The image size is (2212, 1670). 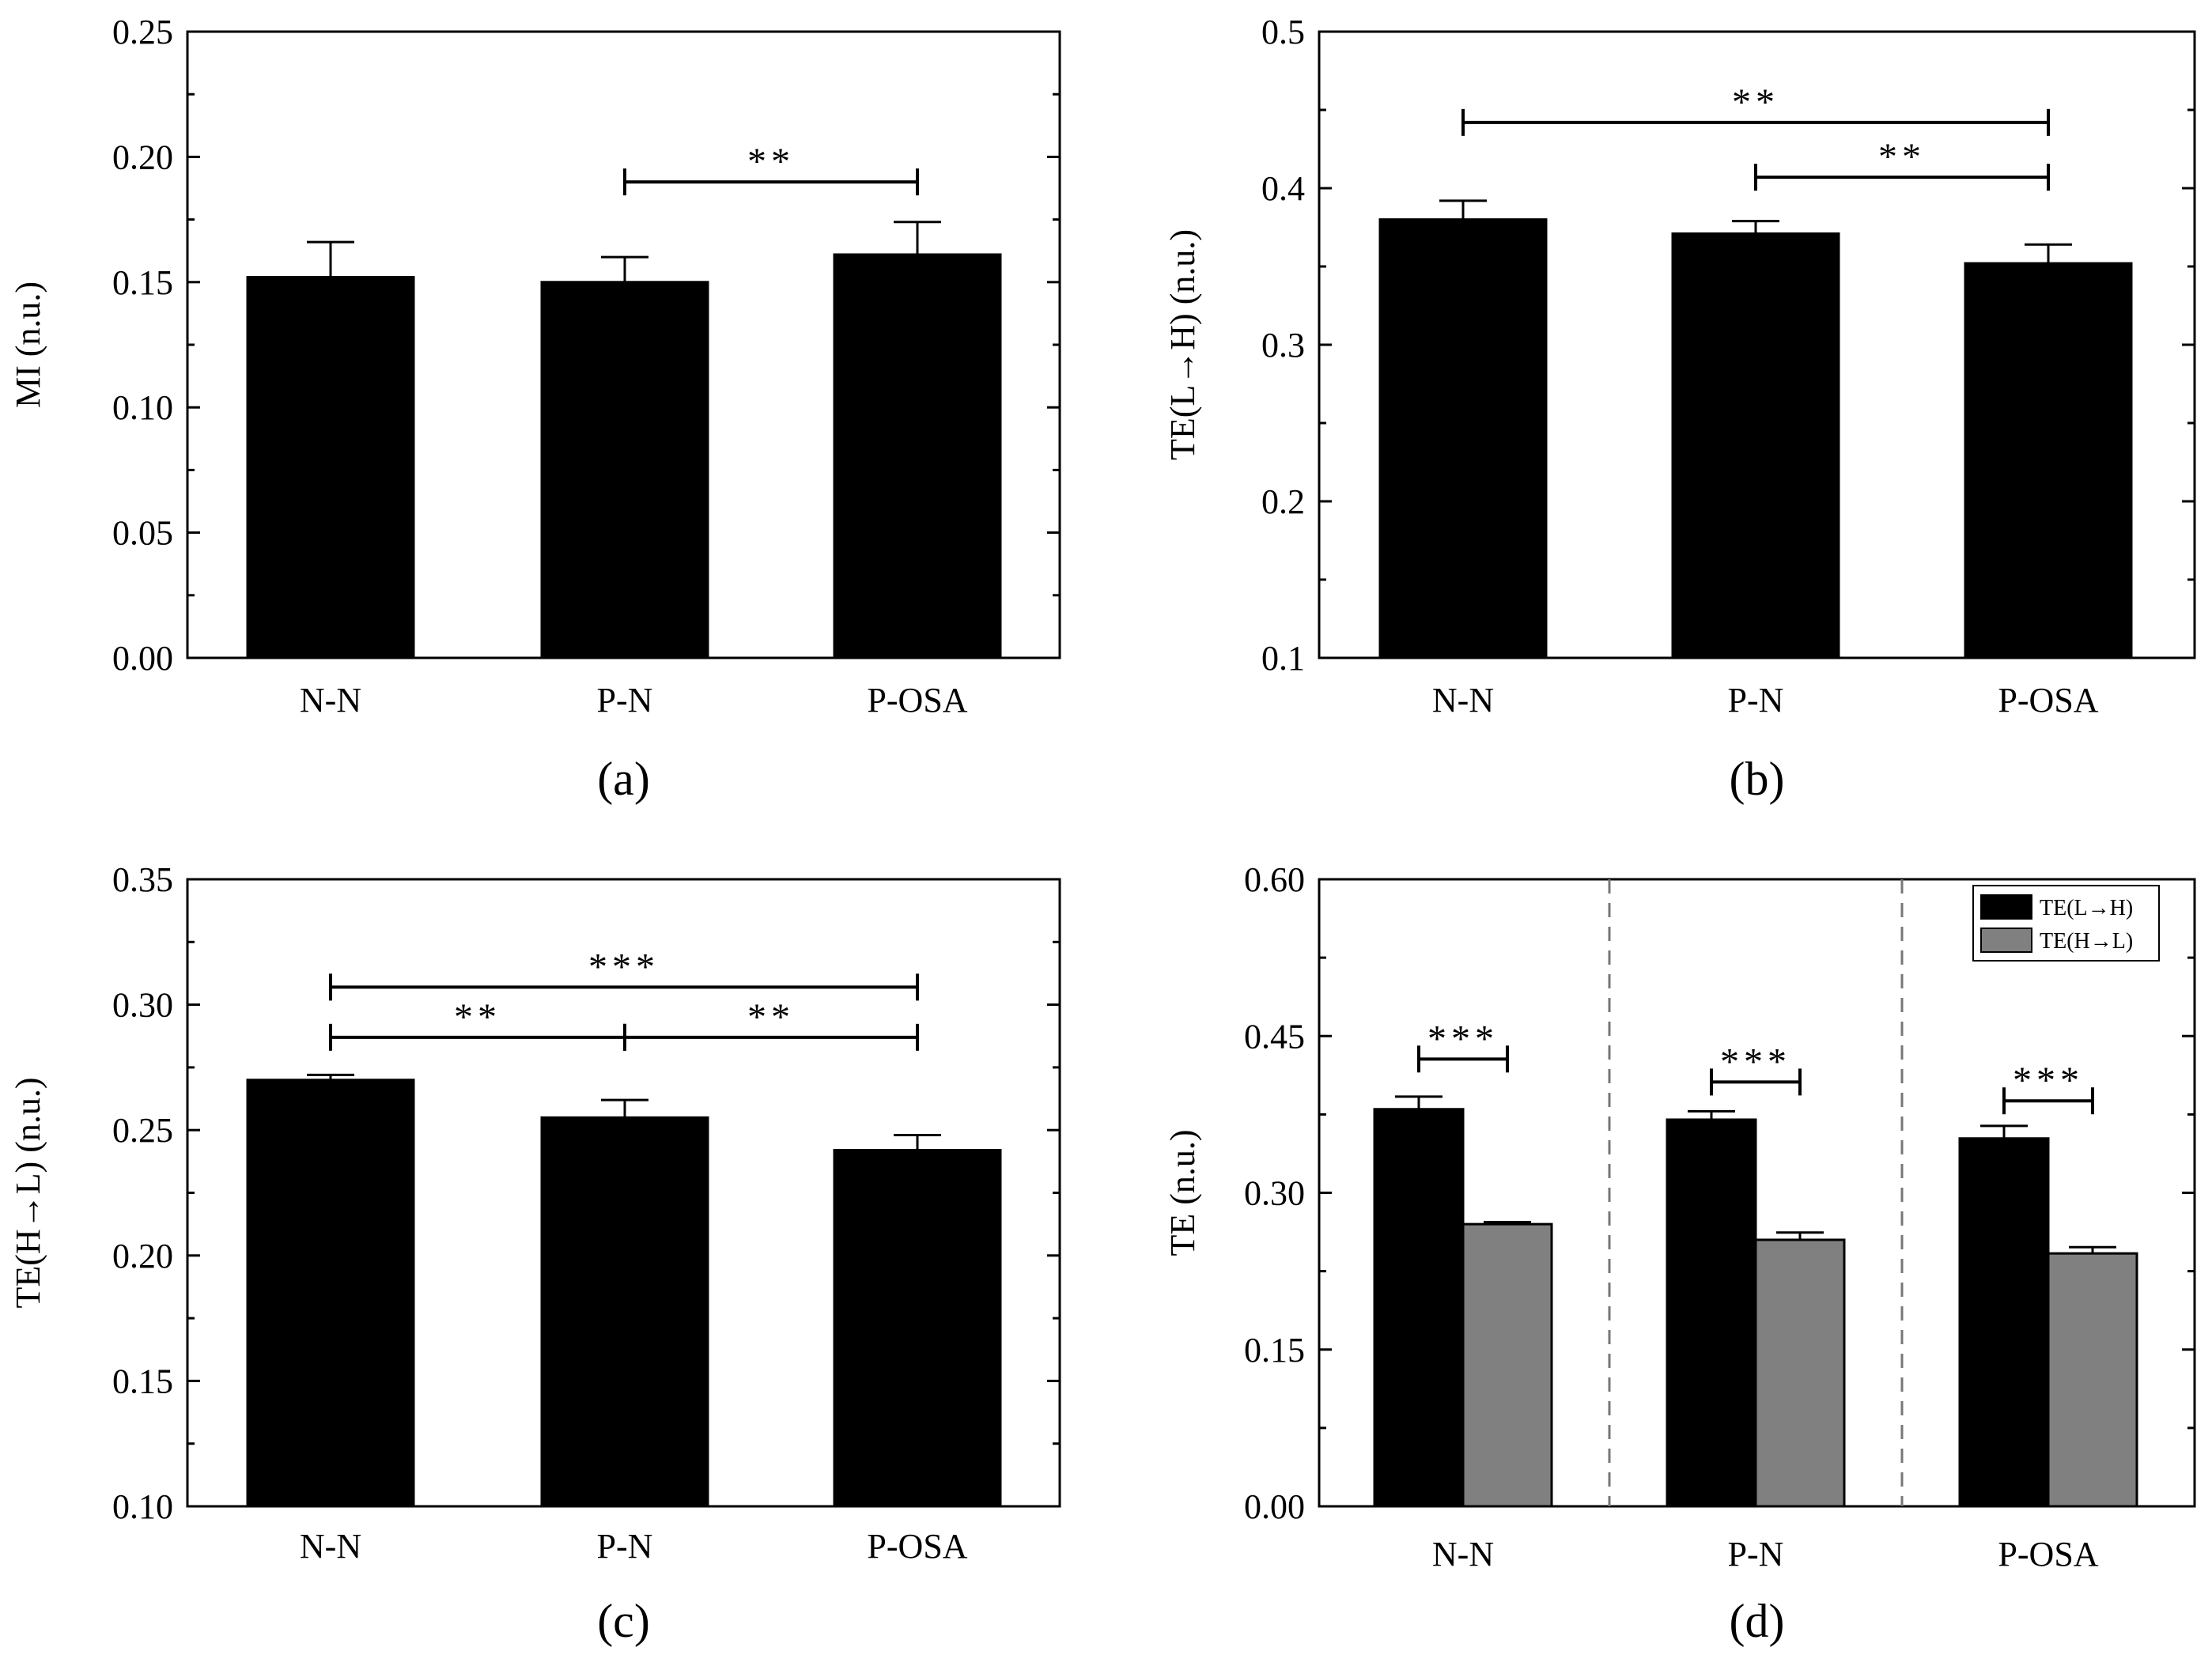 I want to click on y-tick-label: 0.60, so click(x=1274, y=880).